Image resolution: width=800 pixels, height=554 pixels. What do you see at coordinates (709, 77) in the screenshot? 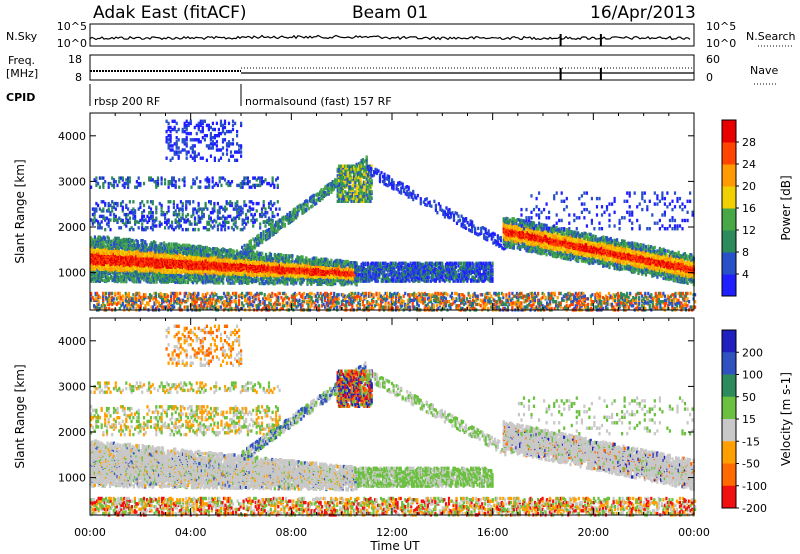
I see `nave-tick-bottom: 0` at bounding box center [709, 77].